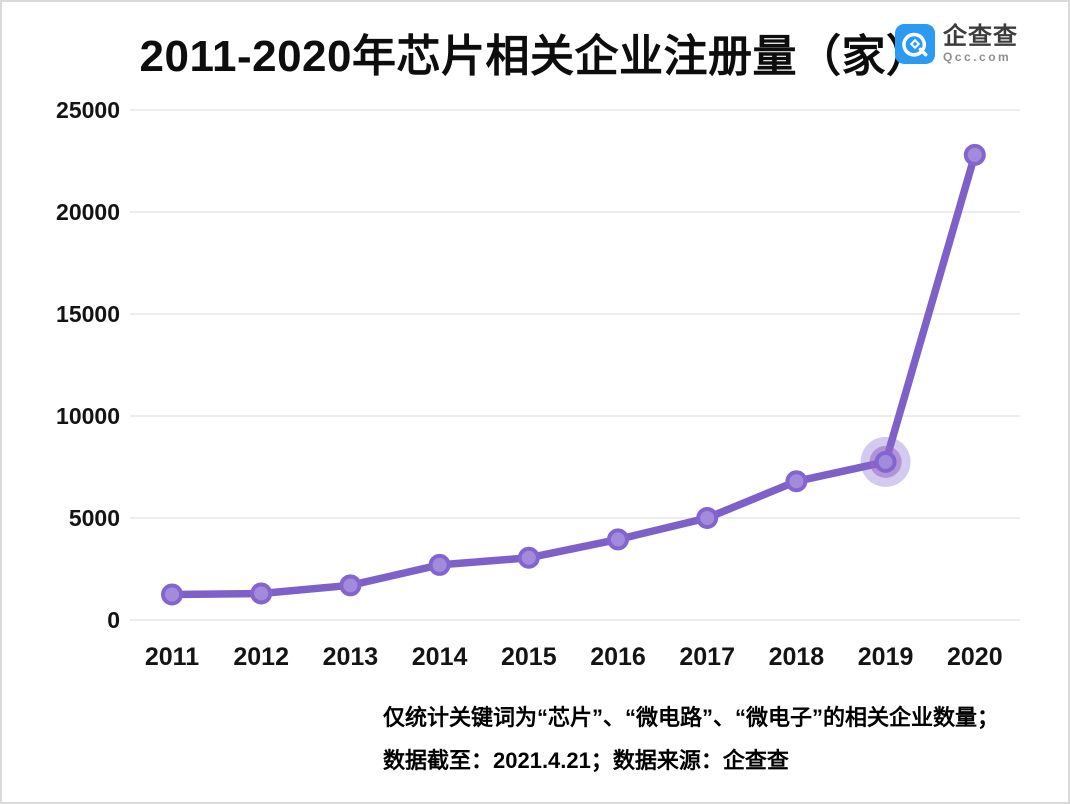 This screenshot has width=1070, height=804. I want to click on y-tick-label-0: 0, so click(113, 620).